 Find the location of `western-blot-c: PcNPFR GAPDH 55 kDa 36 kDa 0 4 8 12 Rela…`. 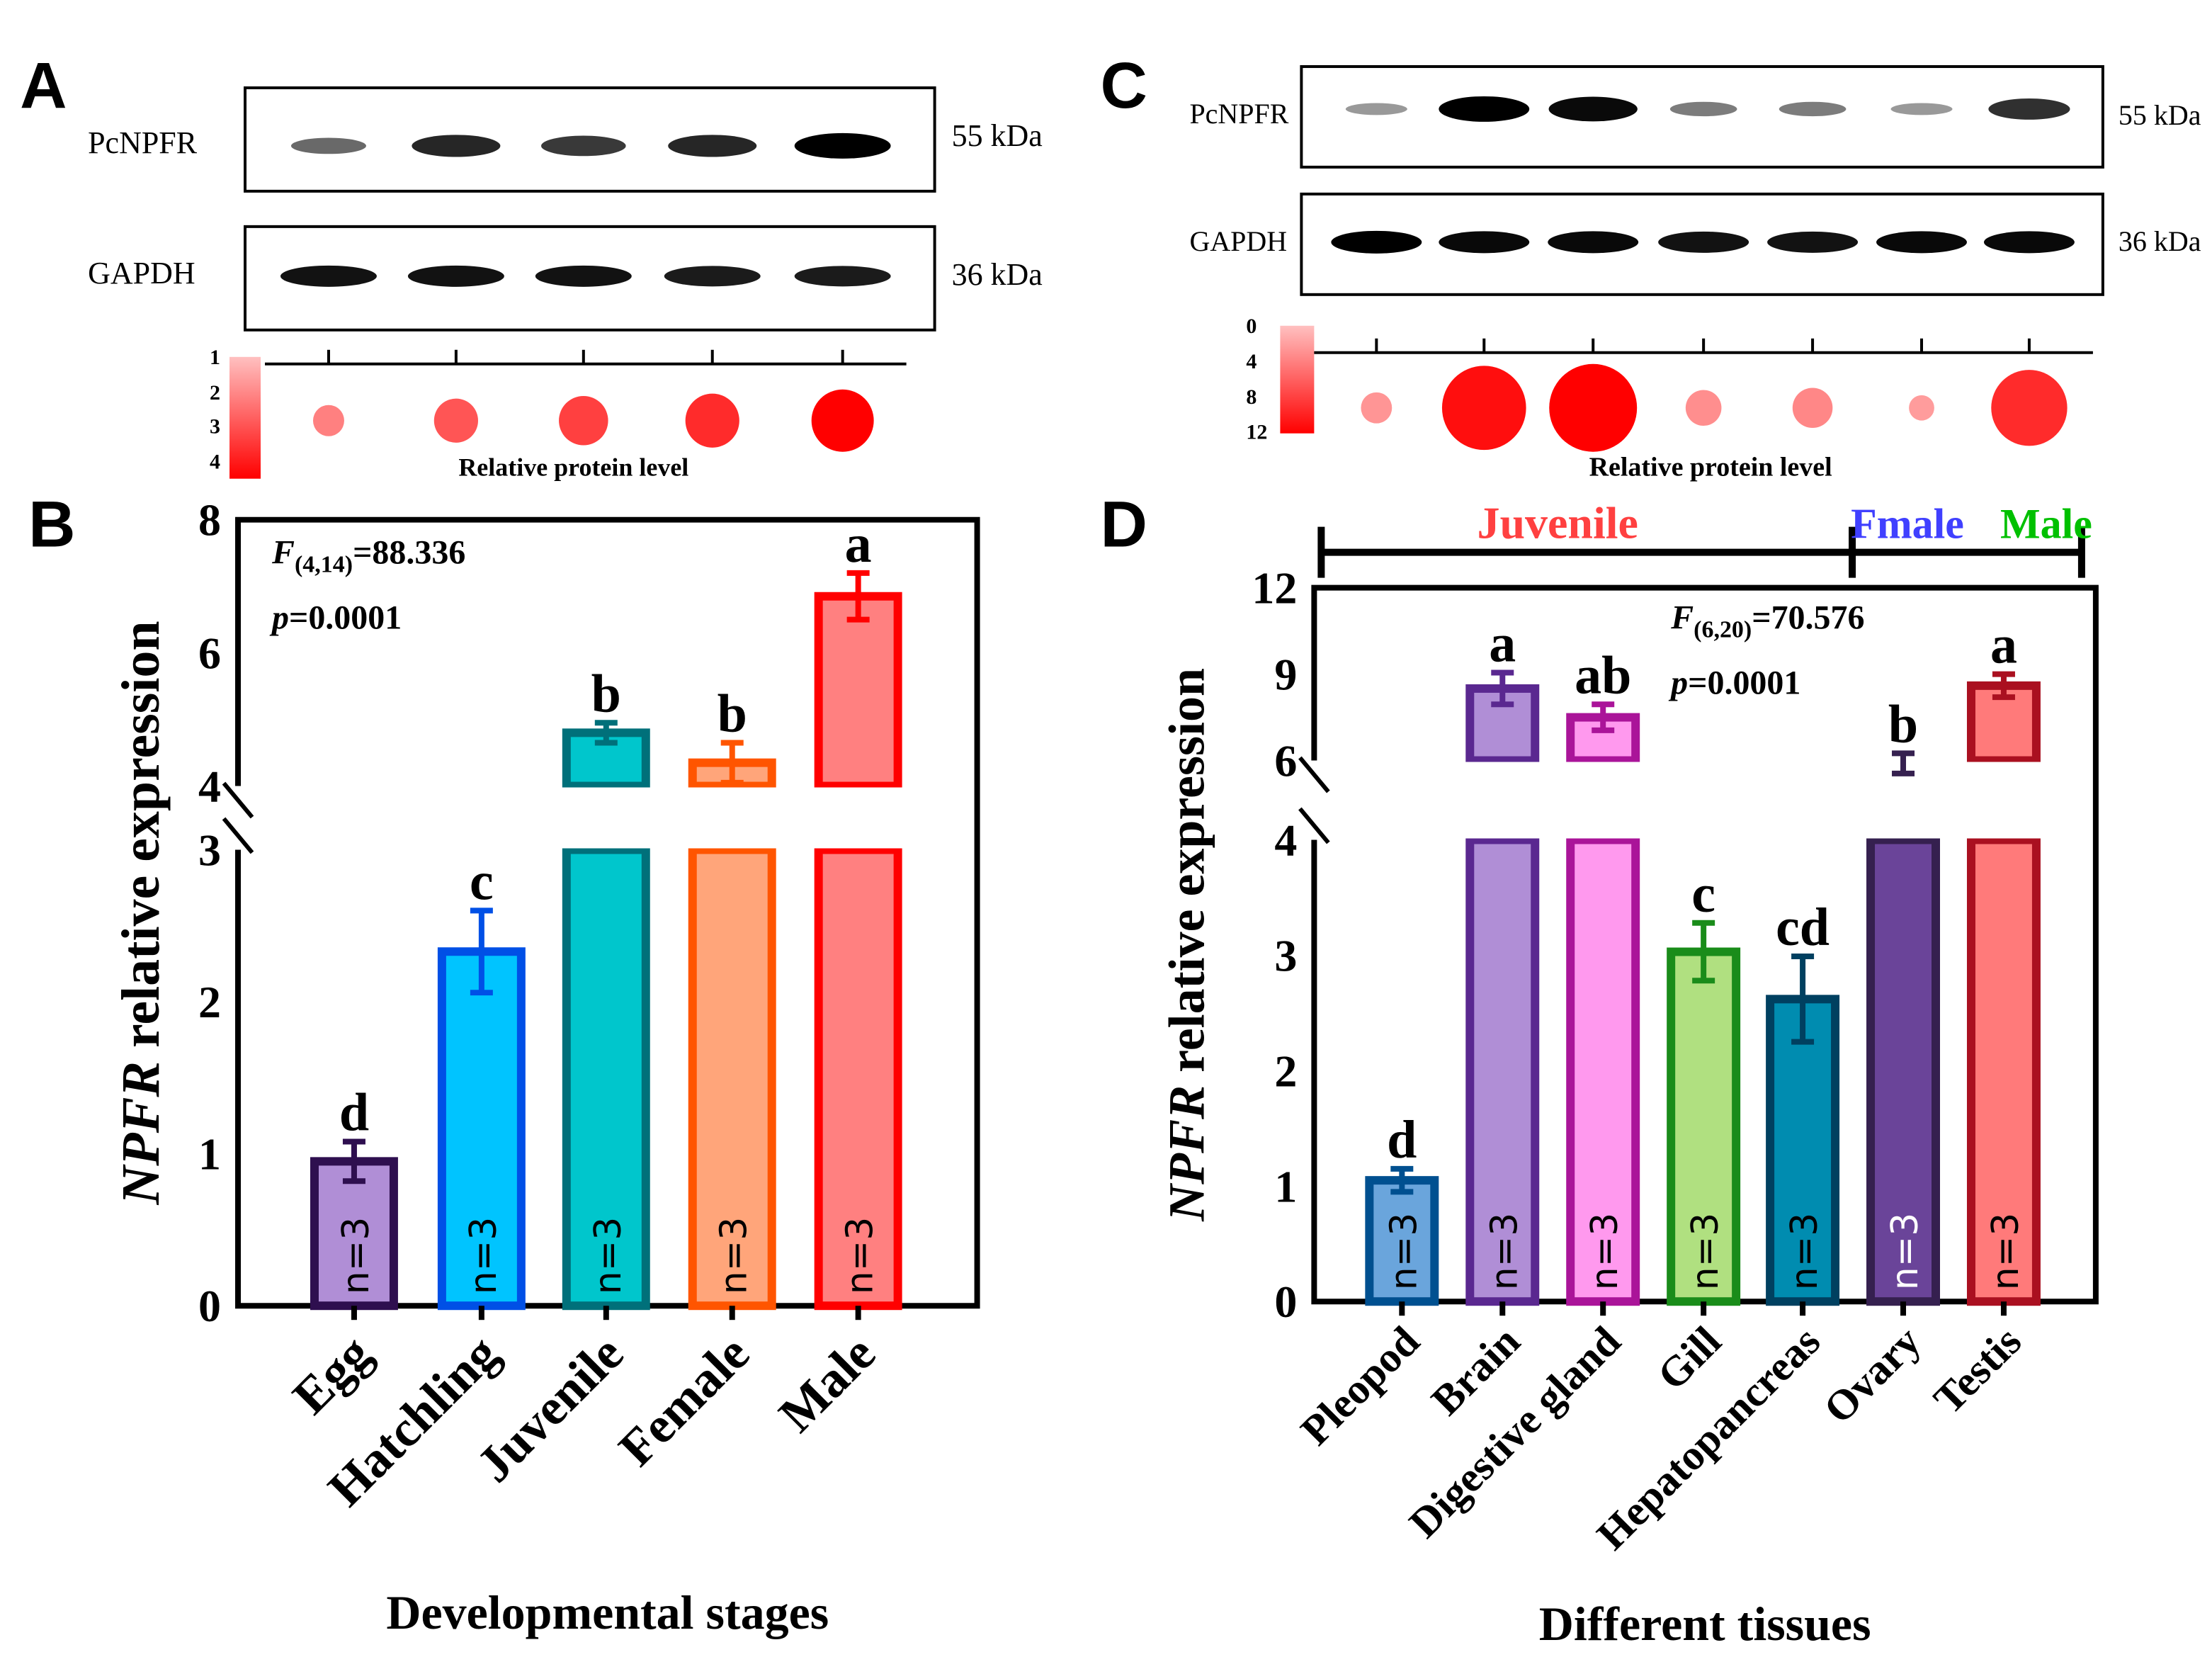

western-blot-c: PcNPFR GAPDH 55 kDa 36 kDa 0 4 8 12 Rela… is located at coordinates (1695, 273).